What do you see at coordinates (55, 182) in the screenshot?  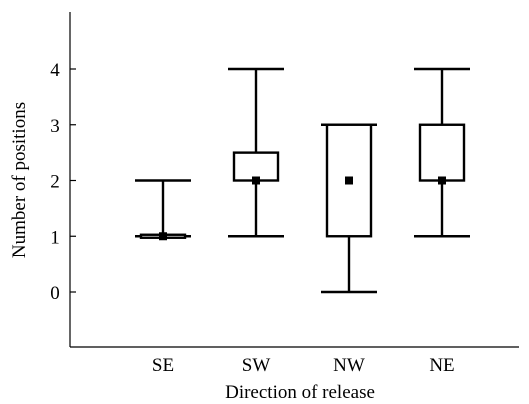 I see `y-tick-label: 2` at bounding box center [55, 182].